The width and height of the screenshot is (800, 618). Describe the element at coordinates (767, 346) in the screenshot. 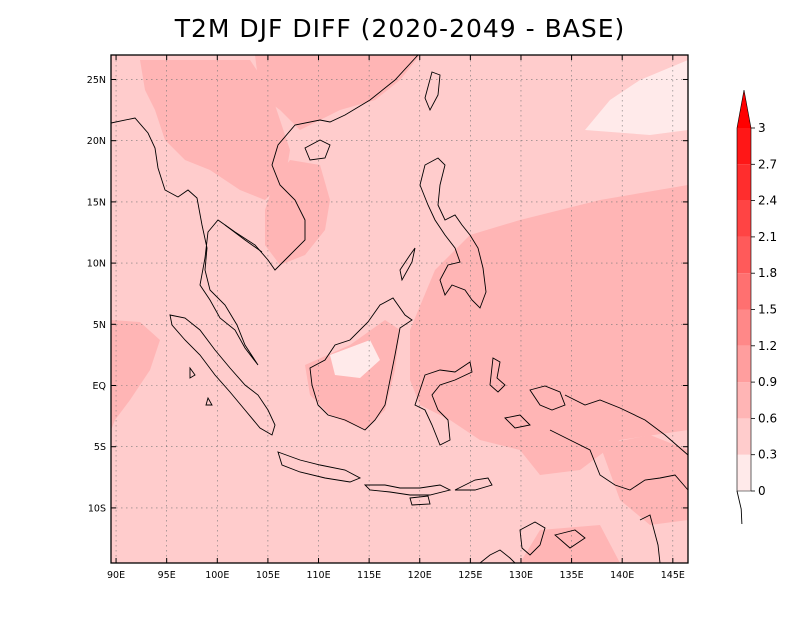

I see `colorbar-level-label: 1.2` at that location.